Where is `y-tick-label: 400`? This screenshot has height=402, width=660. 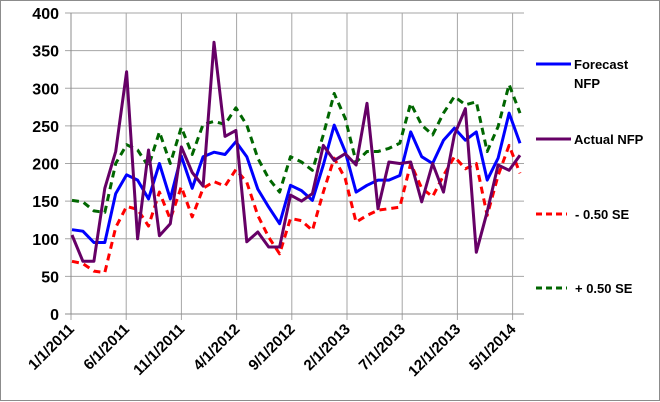 y-tick-label: 400 is located at coordinates (45, 14).